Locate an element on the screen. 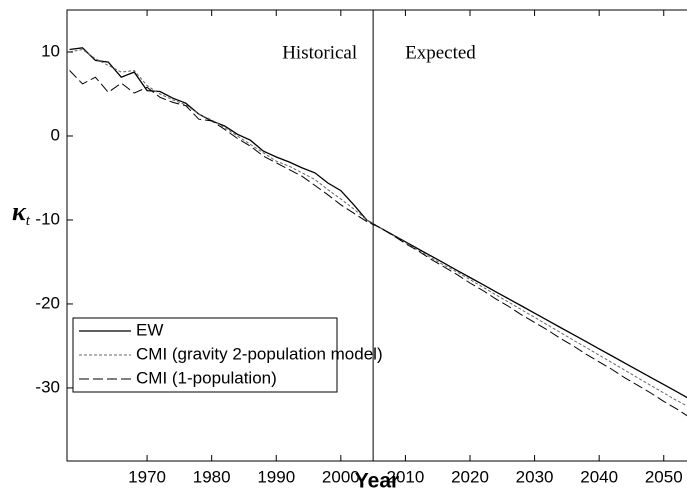  y-axis-subscript: t is located at coordinates (28, 221).